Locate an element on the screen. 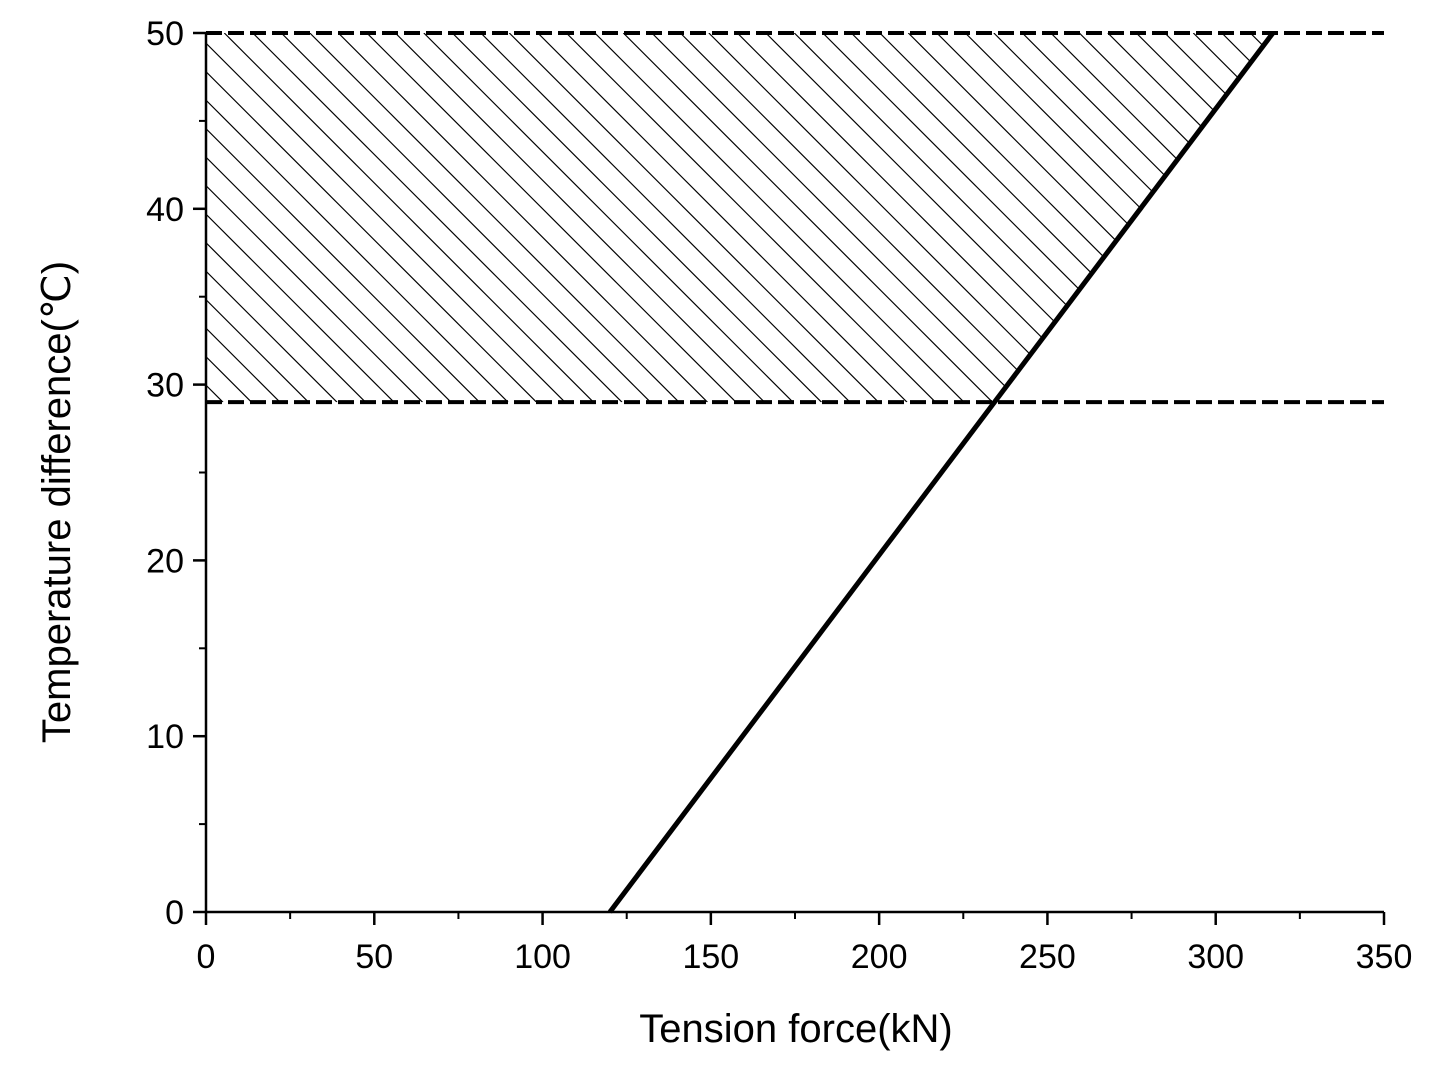 The image size is (1431, 1070). y-tick-label: 0 is located at coordinates (174, 913).